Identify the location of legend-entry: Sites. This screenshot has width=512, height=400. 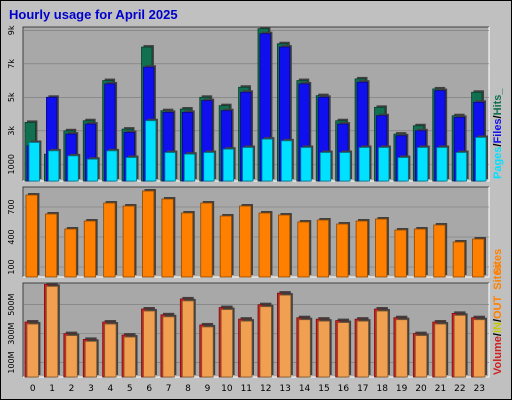
(498, 276).